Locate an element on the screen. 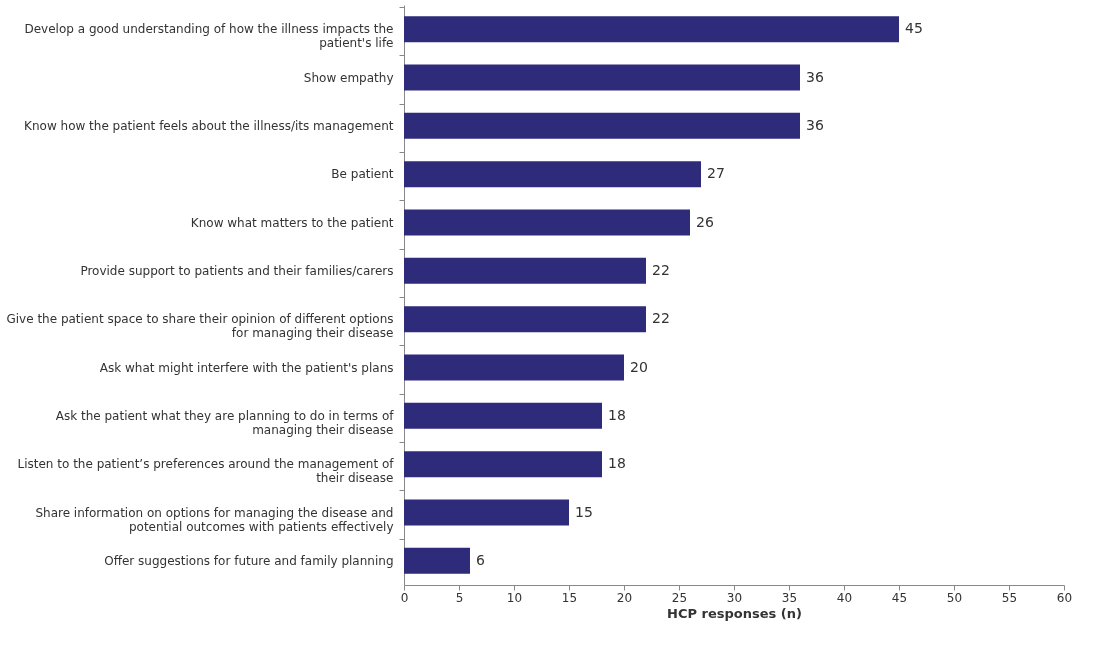 Image resolution: width=1110 pixels, height=651 pixels. data-label: 6 is located at coordinates (480, 559).